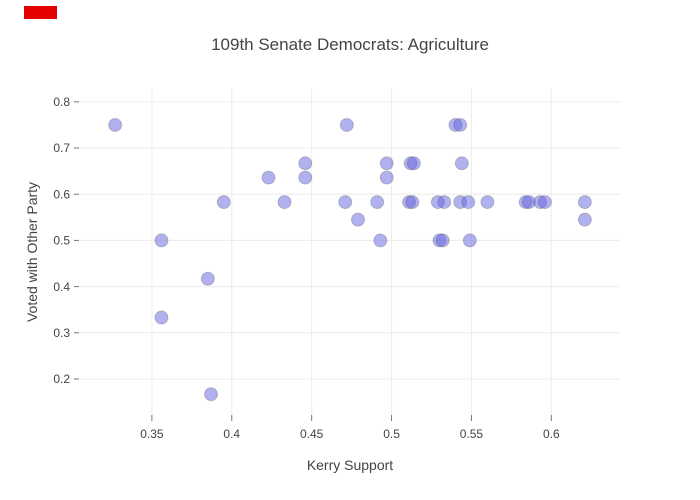 The height and width of the screenshot is (500, 700). Describe the element at coordinates (61, 148) in the screenshot. I see `y-tick-label: 0.7` at that location.